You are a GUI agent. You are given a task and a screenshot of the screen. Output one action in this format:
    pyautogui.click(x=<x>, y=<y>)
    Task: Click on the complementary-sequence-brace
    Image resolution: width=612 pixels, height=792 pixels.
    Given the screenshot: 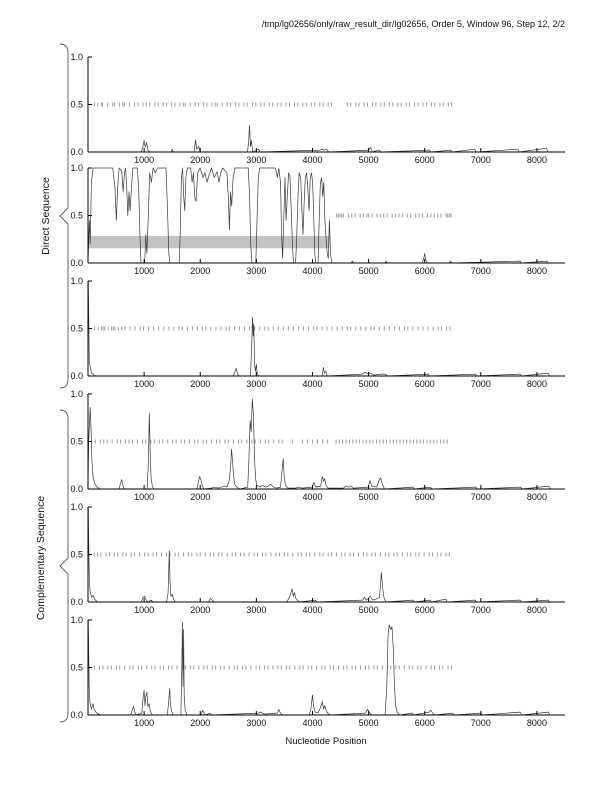 What is the action you would take?
    pyautogui.click(x=64, y=566)
    